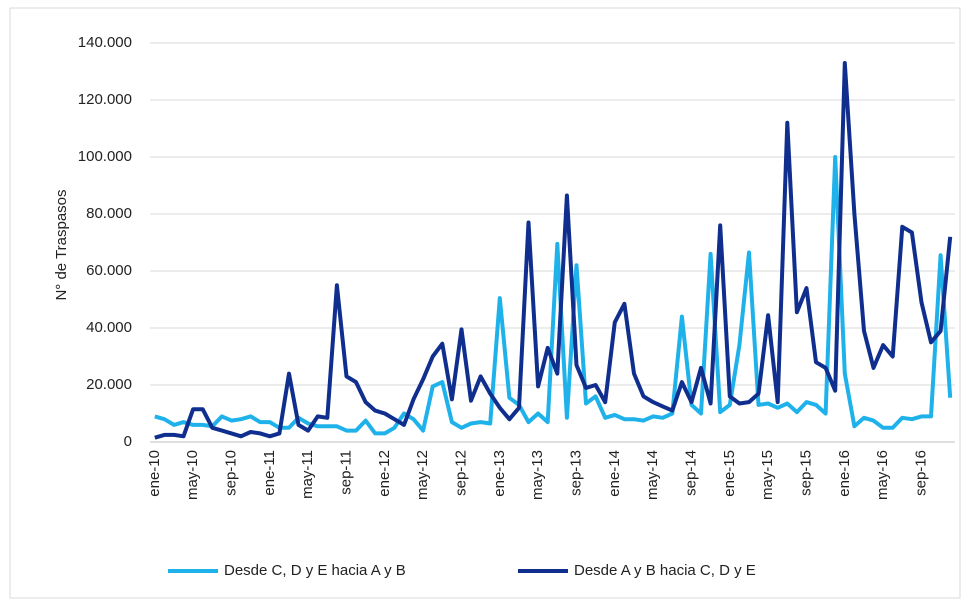 The height and width of the screenshot is (600, 961). What do you see at coordinates (575, 473) in the screenshot?
I see `x-tick-label: sep-13` at bounding box center [575, 473].